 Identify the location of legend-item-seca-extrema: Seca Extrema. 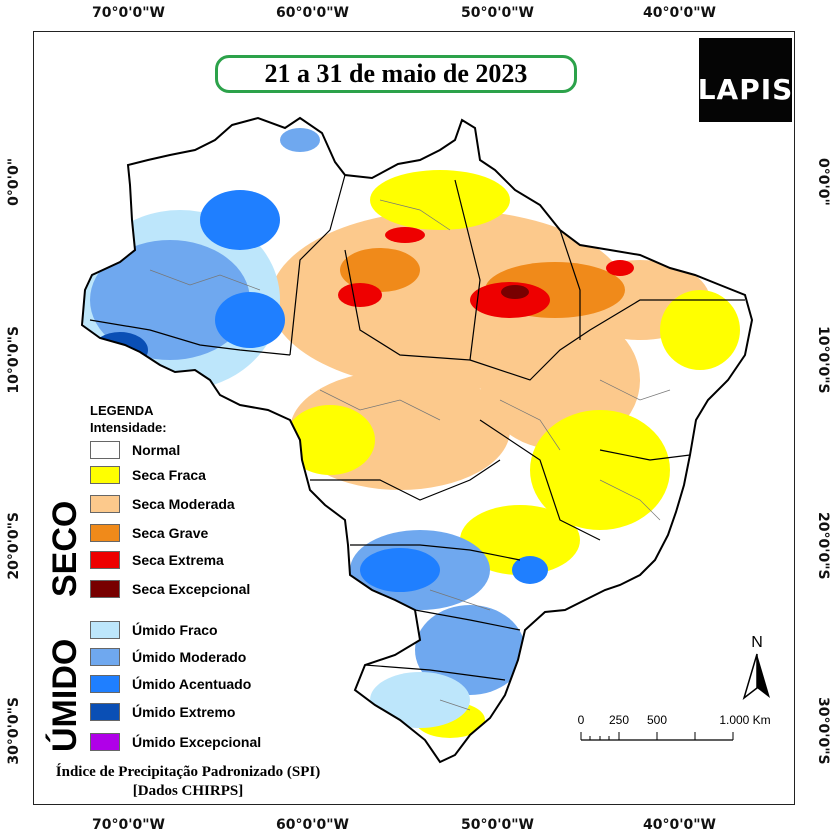
(157, 560).